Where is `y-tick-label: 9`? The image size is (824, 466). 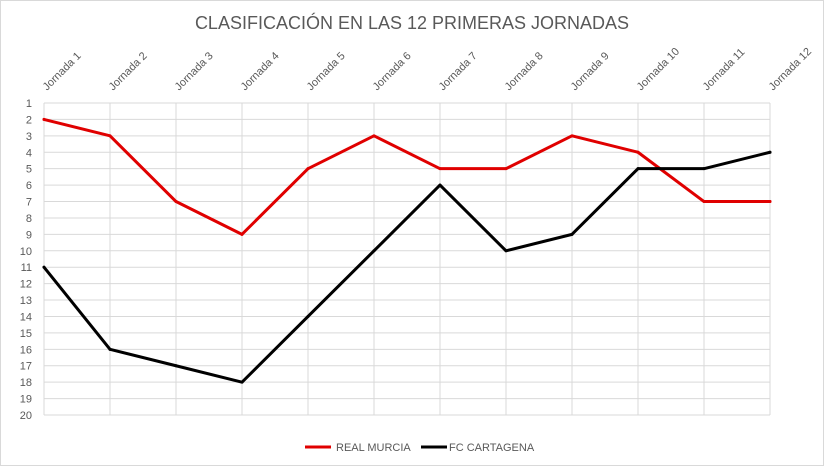 y-tick-label: 9 is located at coordinates (29, 235).